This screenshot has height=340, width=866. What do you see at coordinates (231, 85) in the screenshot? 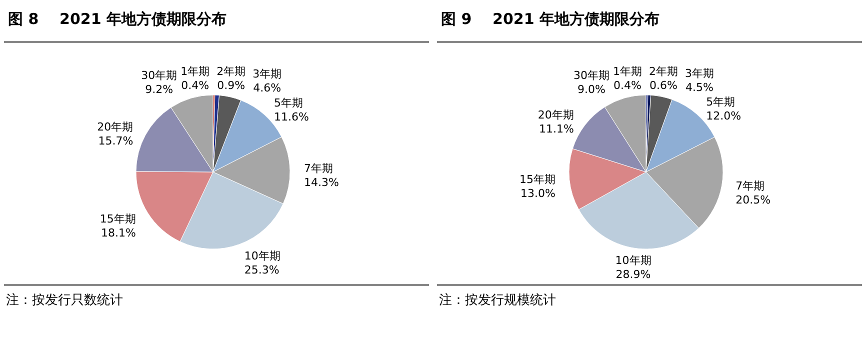
I see `data-label: 0.9%` at bounding box center [231, 85].